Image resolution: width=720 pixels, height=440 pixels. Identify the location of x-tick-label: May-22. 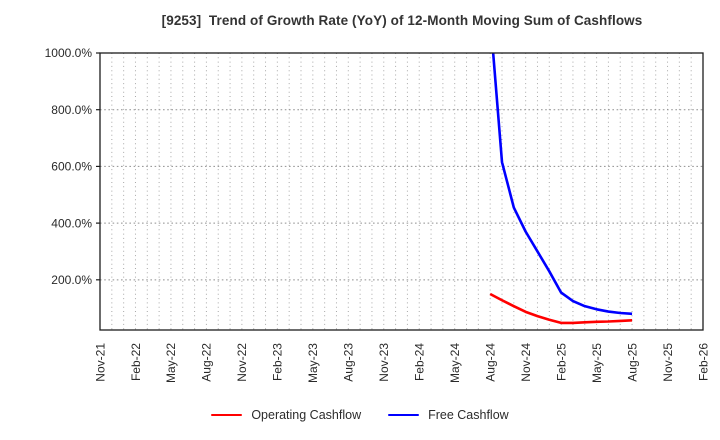
(171, 363).